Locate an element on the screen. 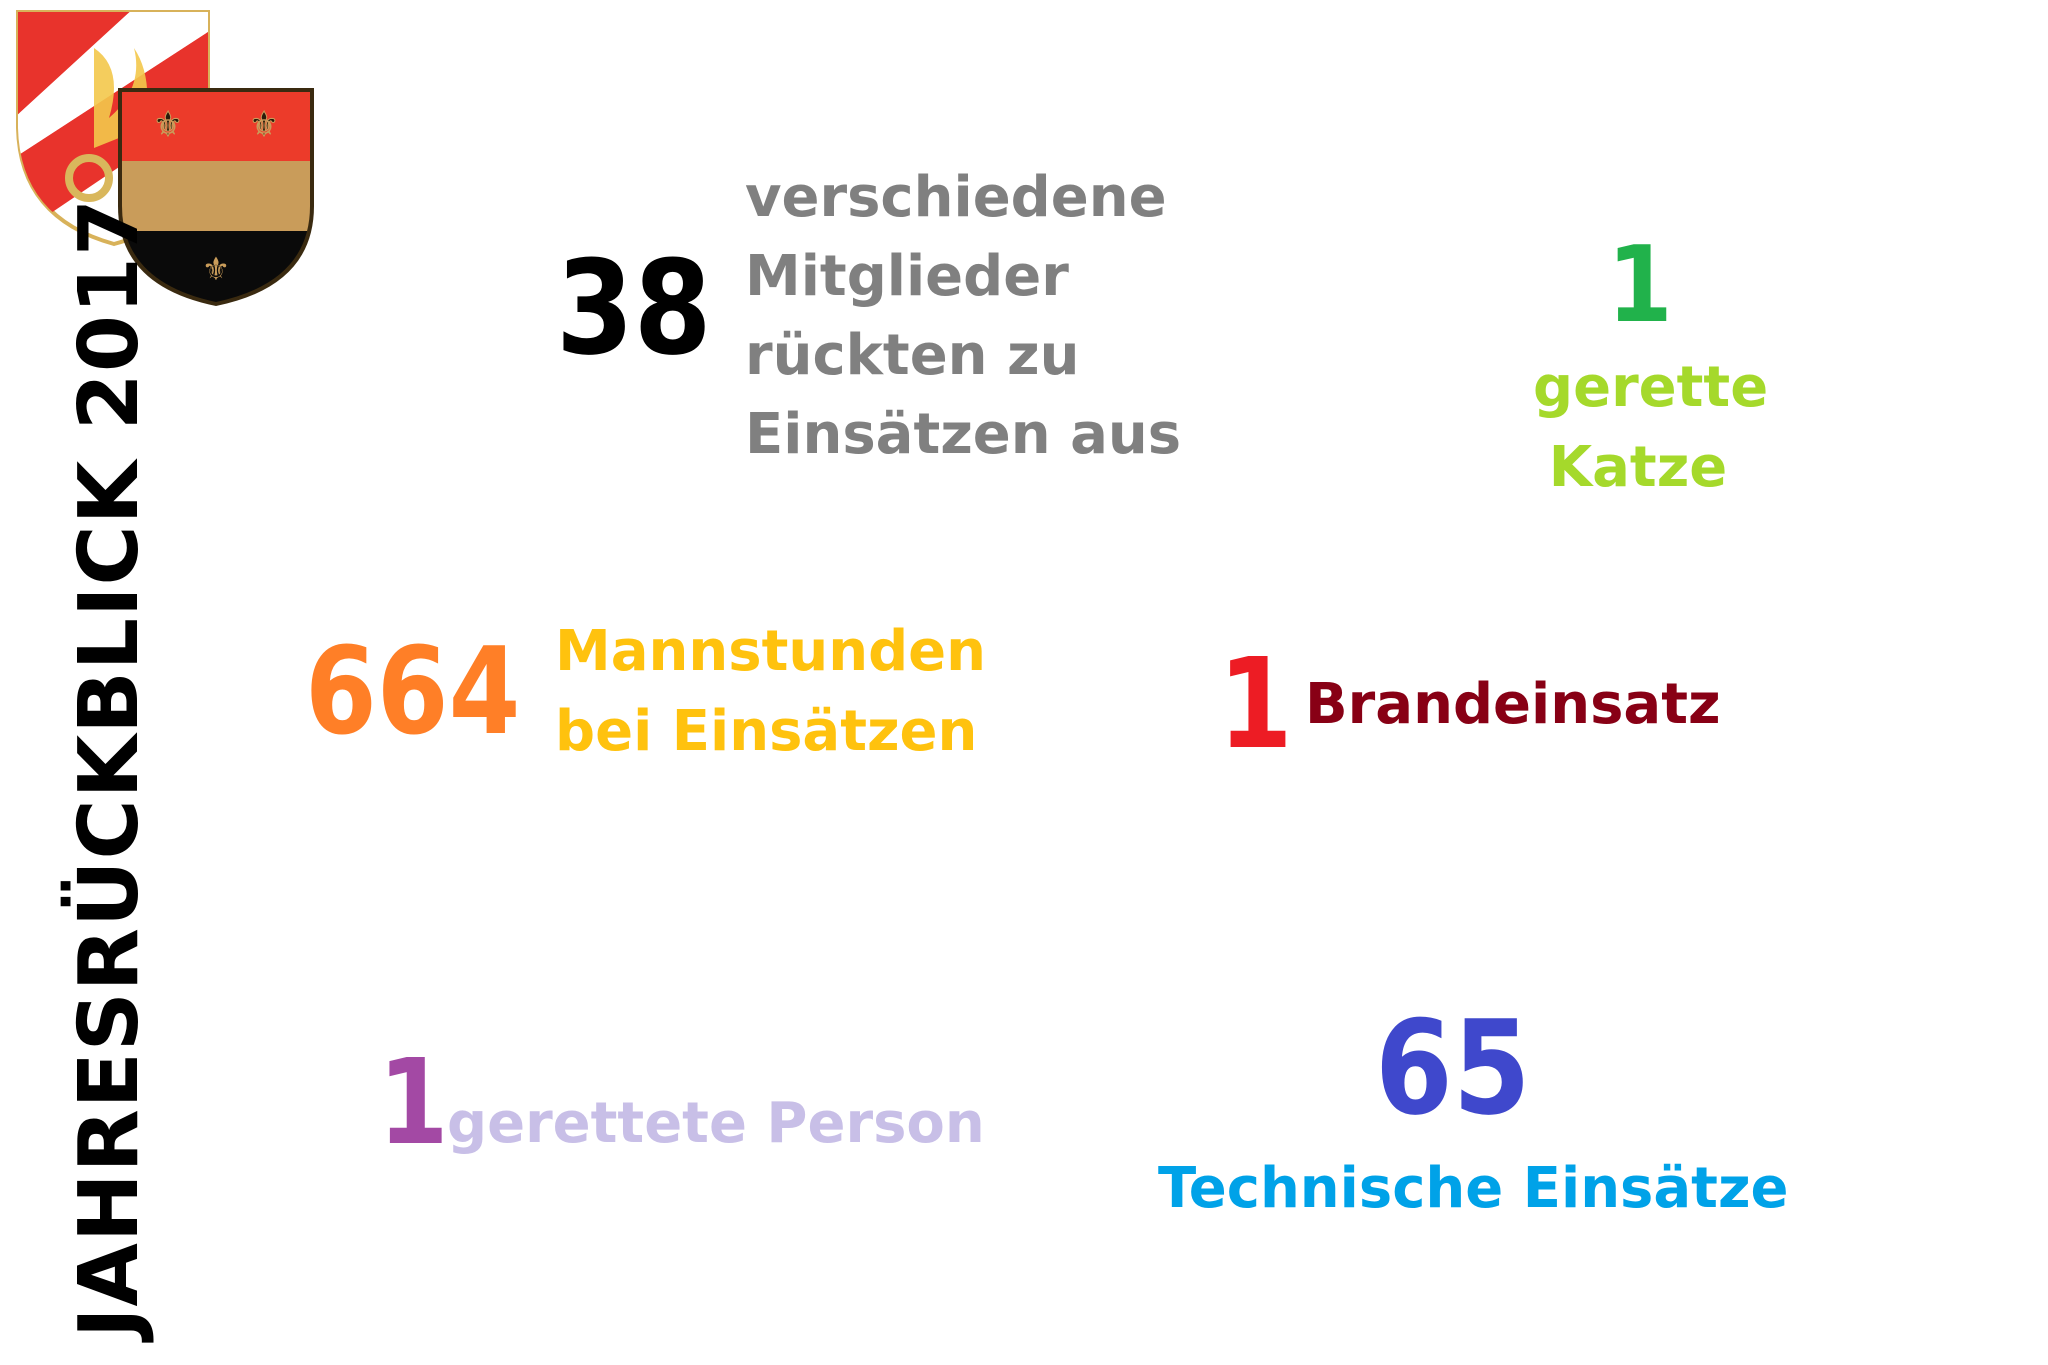 The image size is (2048, 1365). members-count: 38 is located at coordinates (634, 308).